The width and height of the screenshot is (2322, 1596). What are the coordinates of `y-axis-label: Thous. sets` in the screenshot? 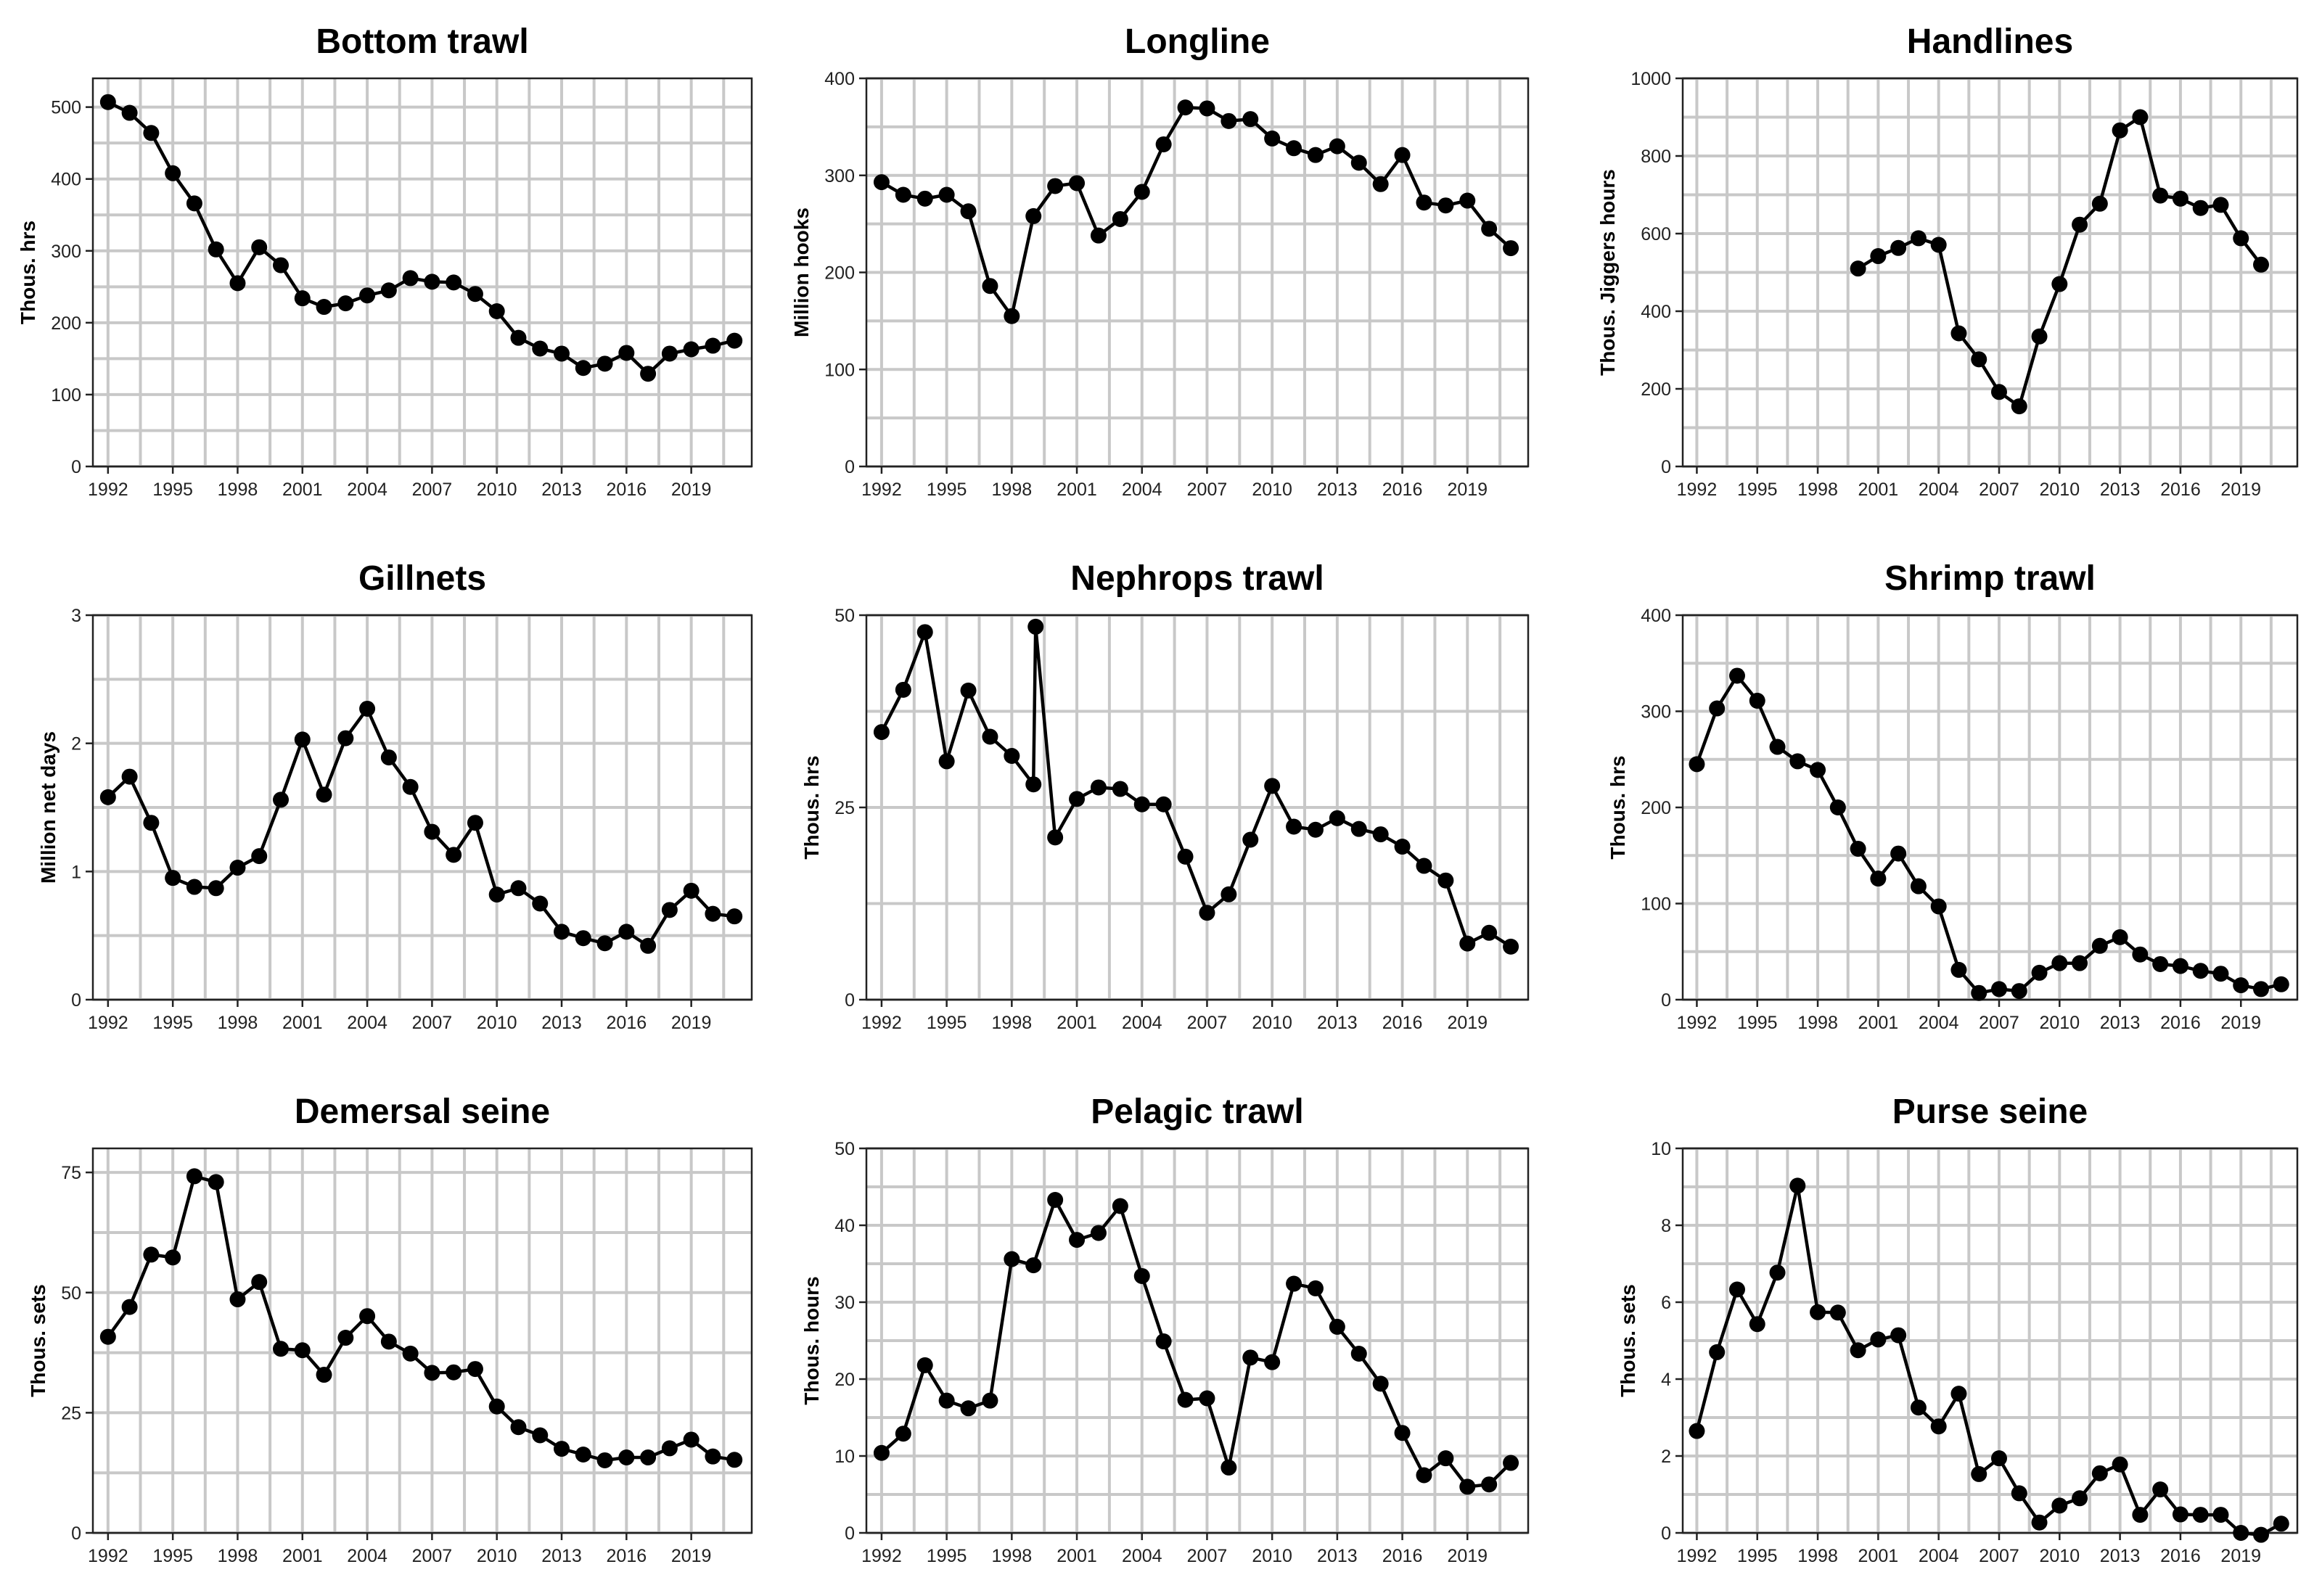 It's located at (1628, 1340).